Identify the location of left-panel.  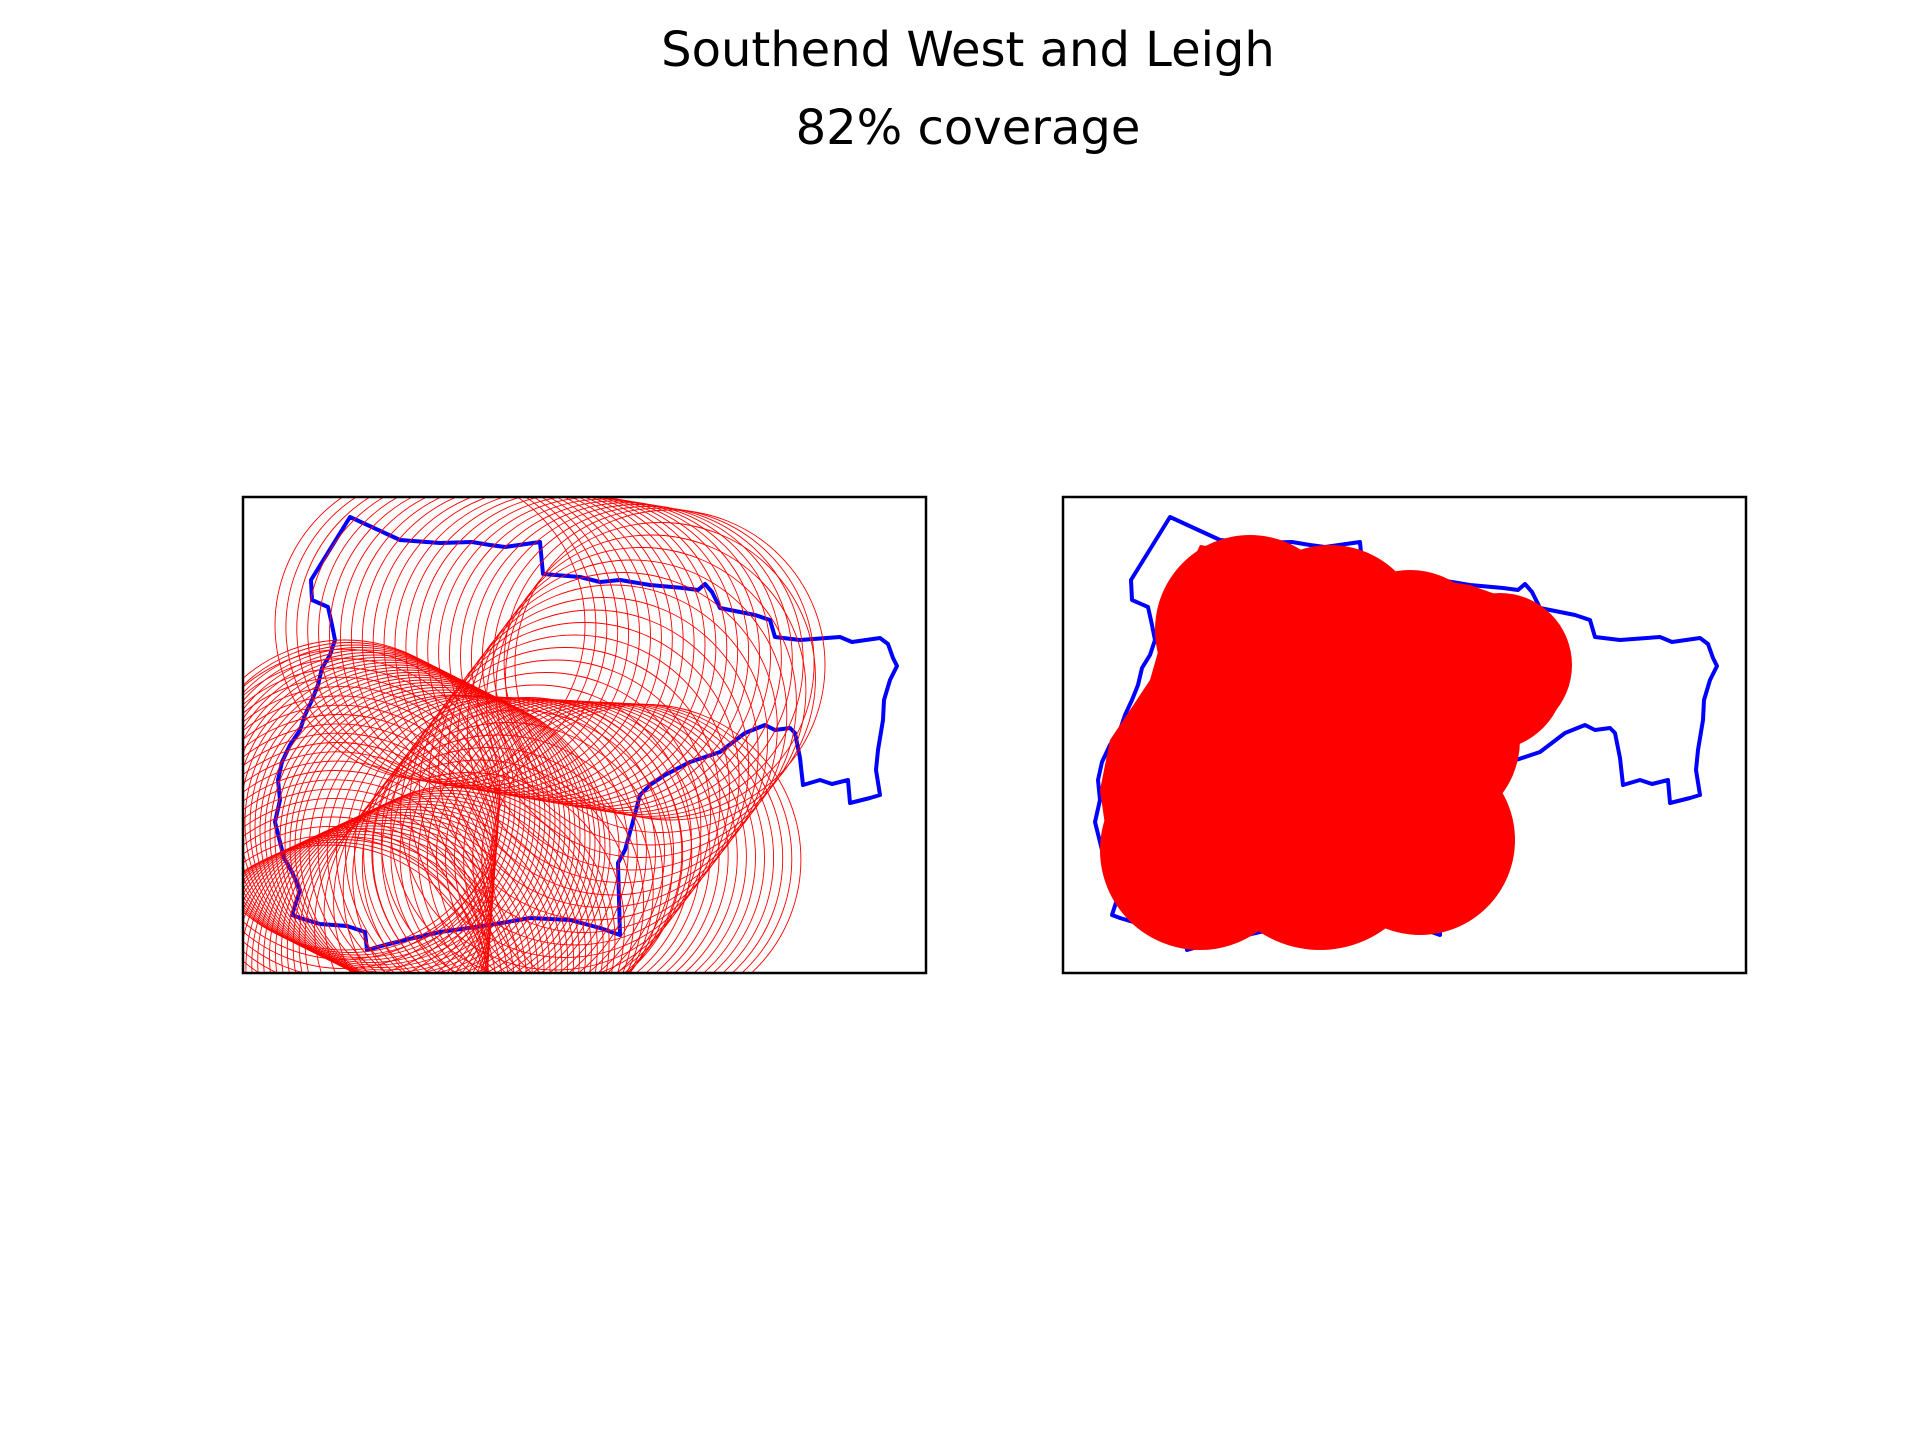
(584, 735).